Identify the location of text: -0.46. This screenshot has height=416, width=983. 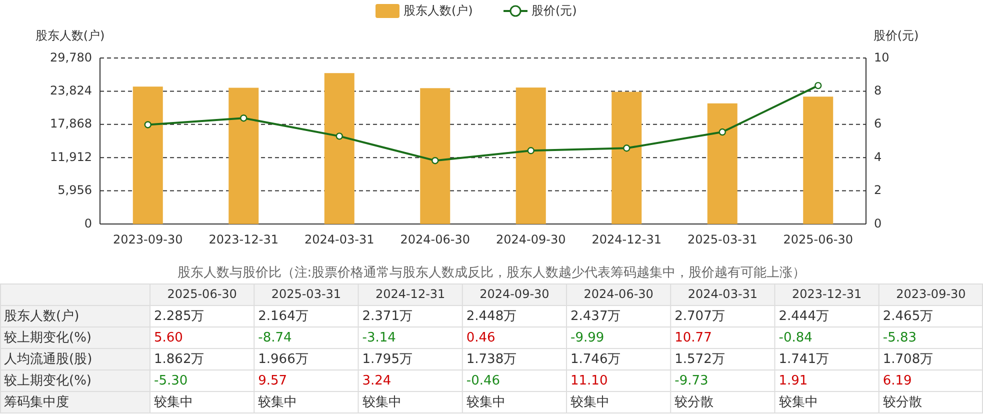
(483, 380).